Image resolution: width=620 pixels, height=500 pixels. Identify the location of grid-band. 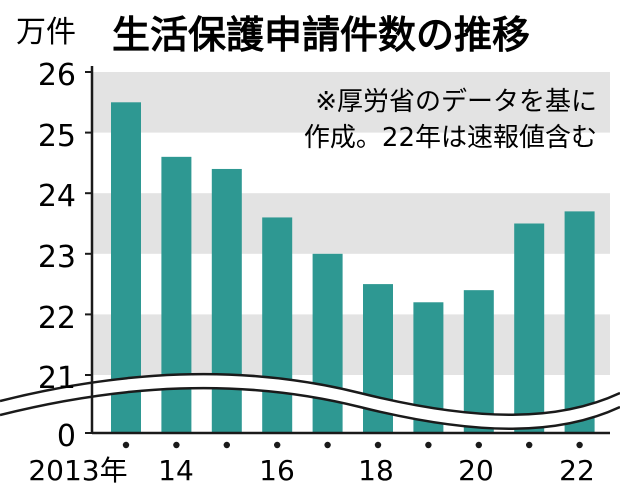
(351, 102).